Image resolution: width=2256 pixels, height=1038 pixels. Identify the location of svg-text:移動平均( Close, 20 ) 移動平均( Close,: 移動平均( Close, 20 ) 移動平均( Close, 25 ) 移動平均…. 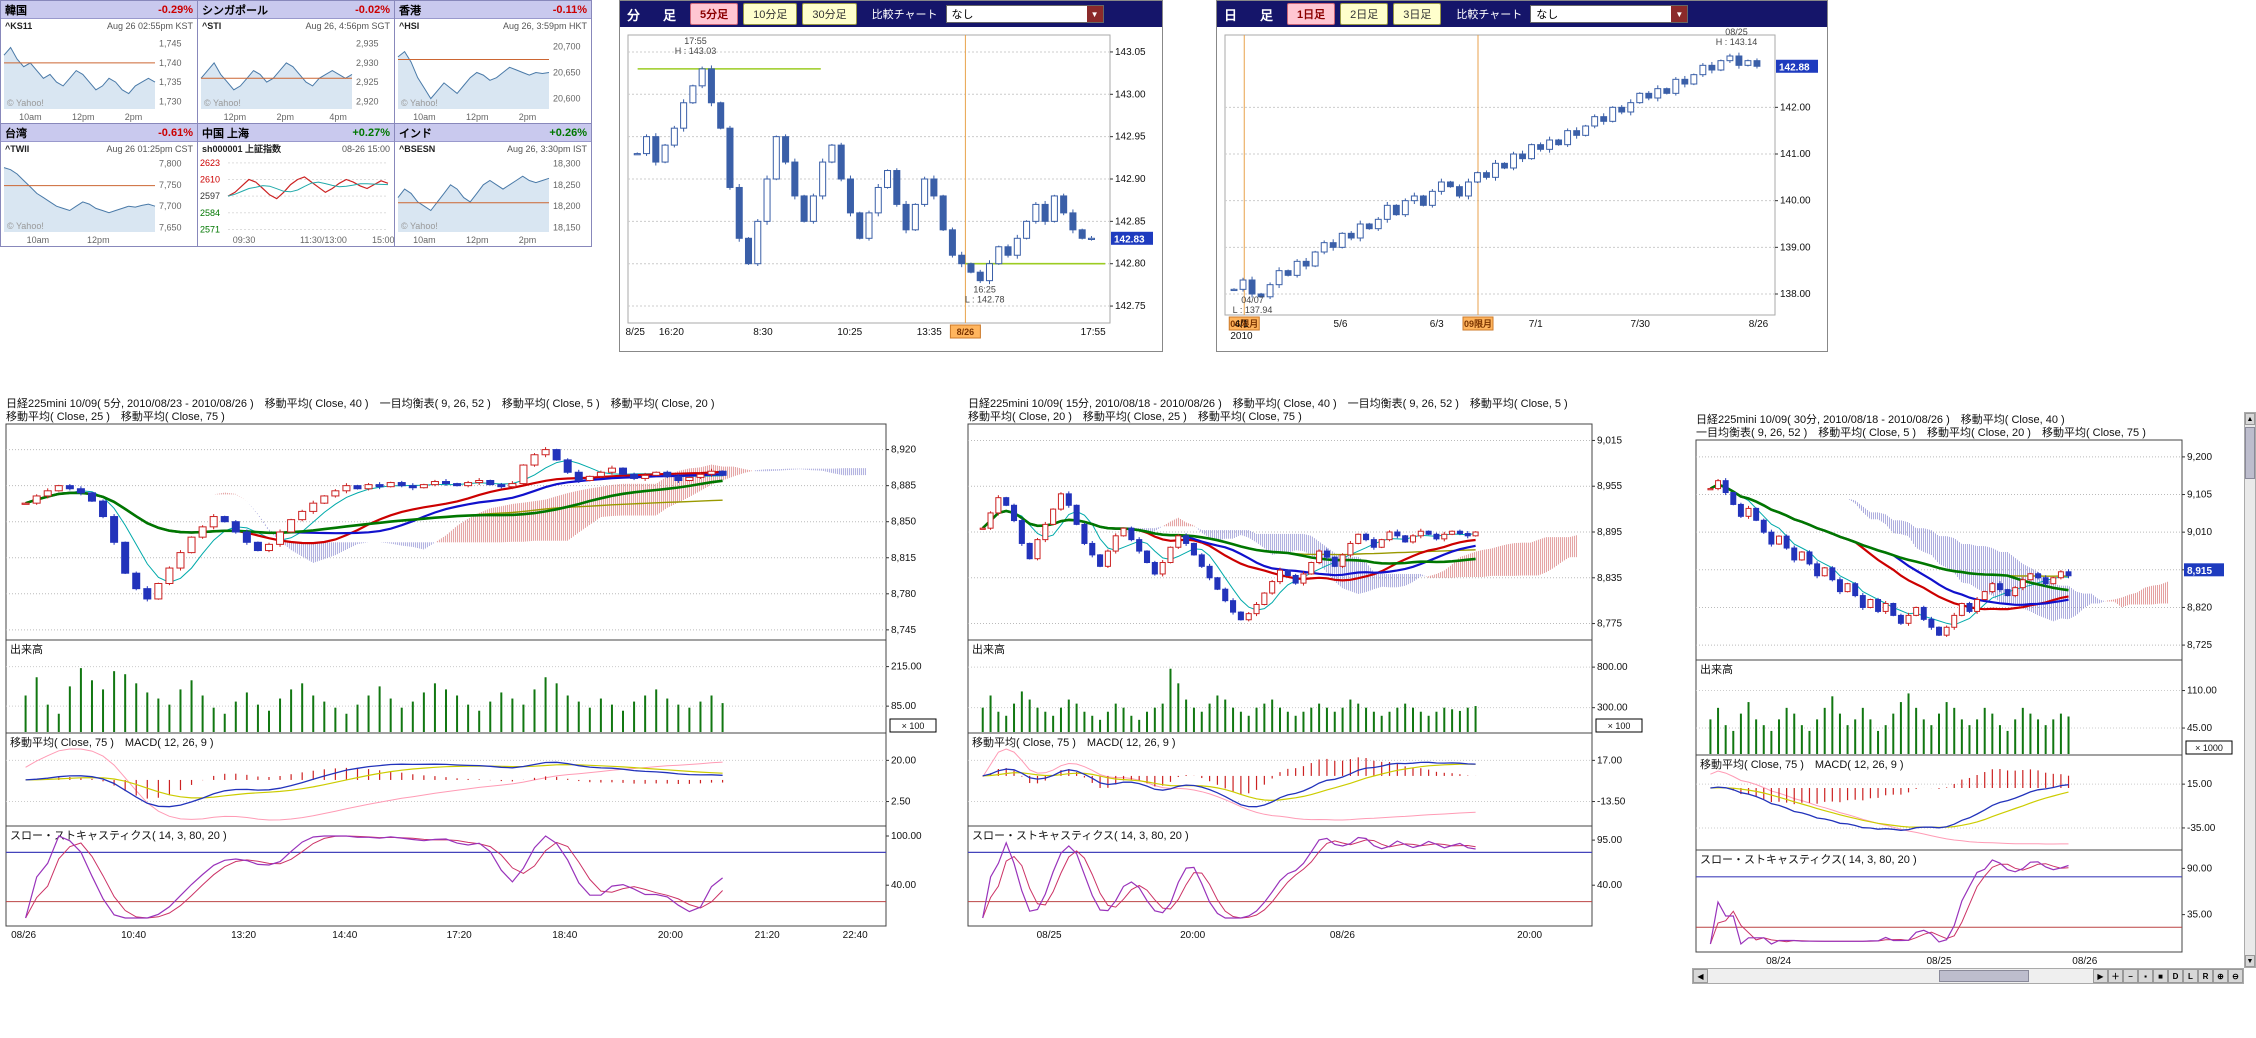
(1135, 416).